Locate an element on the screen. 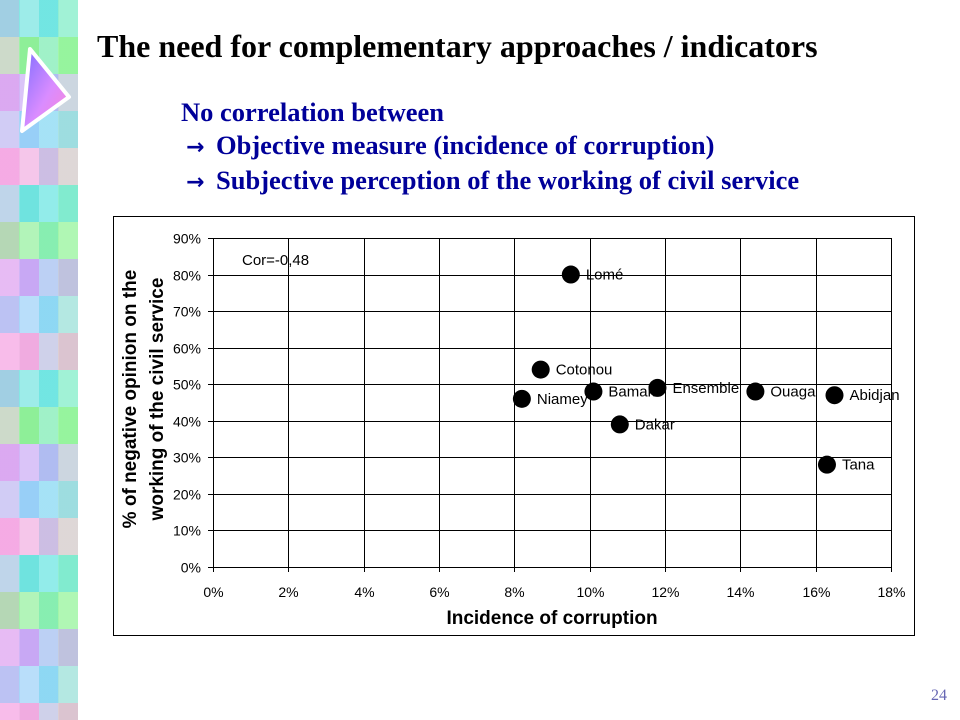 Image resolution: width=960 pixels, height=720 pixels. x-tick-label: 4% is located at coordinates (364, 592).